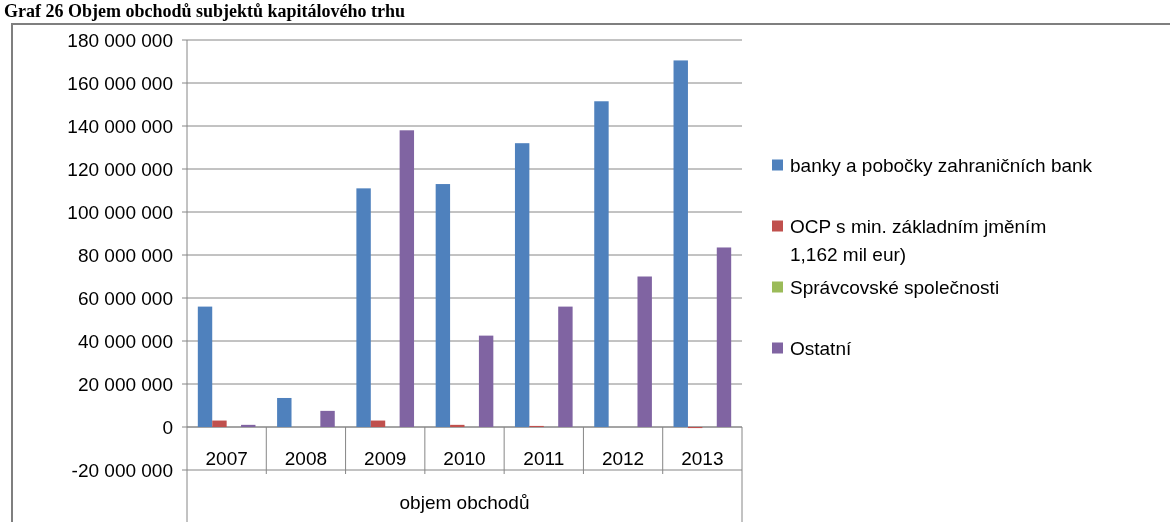  I want to click on y-tick-label: 180 000 000, so click(120, 40).